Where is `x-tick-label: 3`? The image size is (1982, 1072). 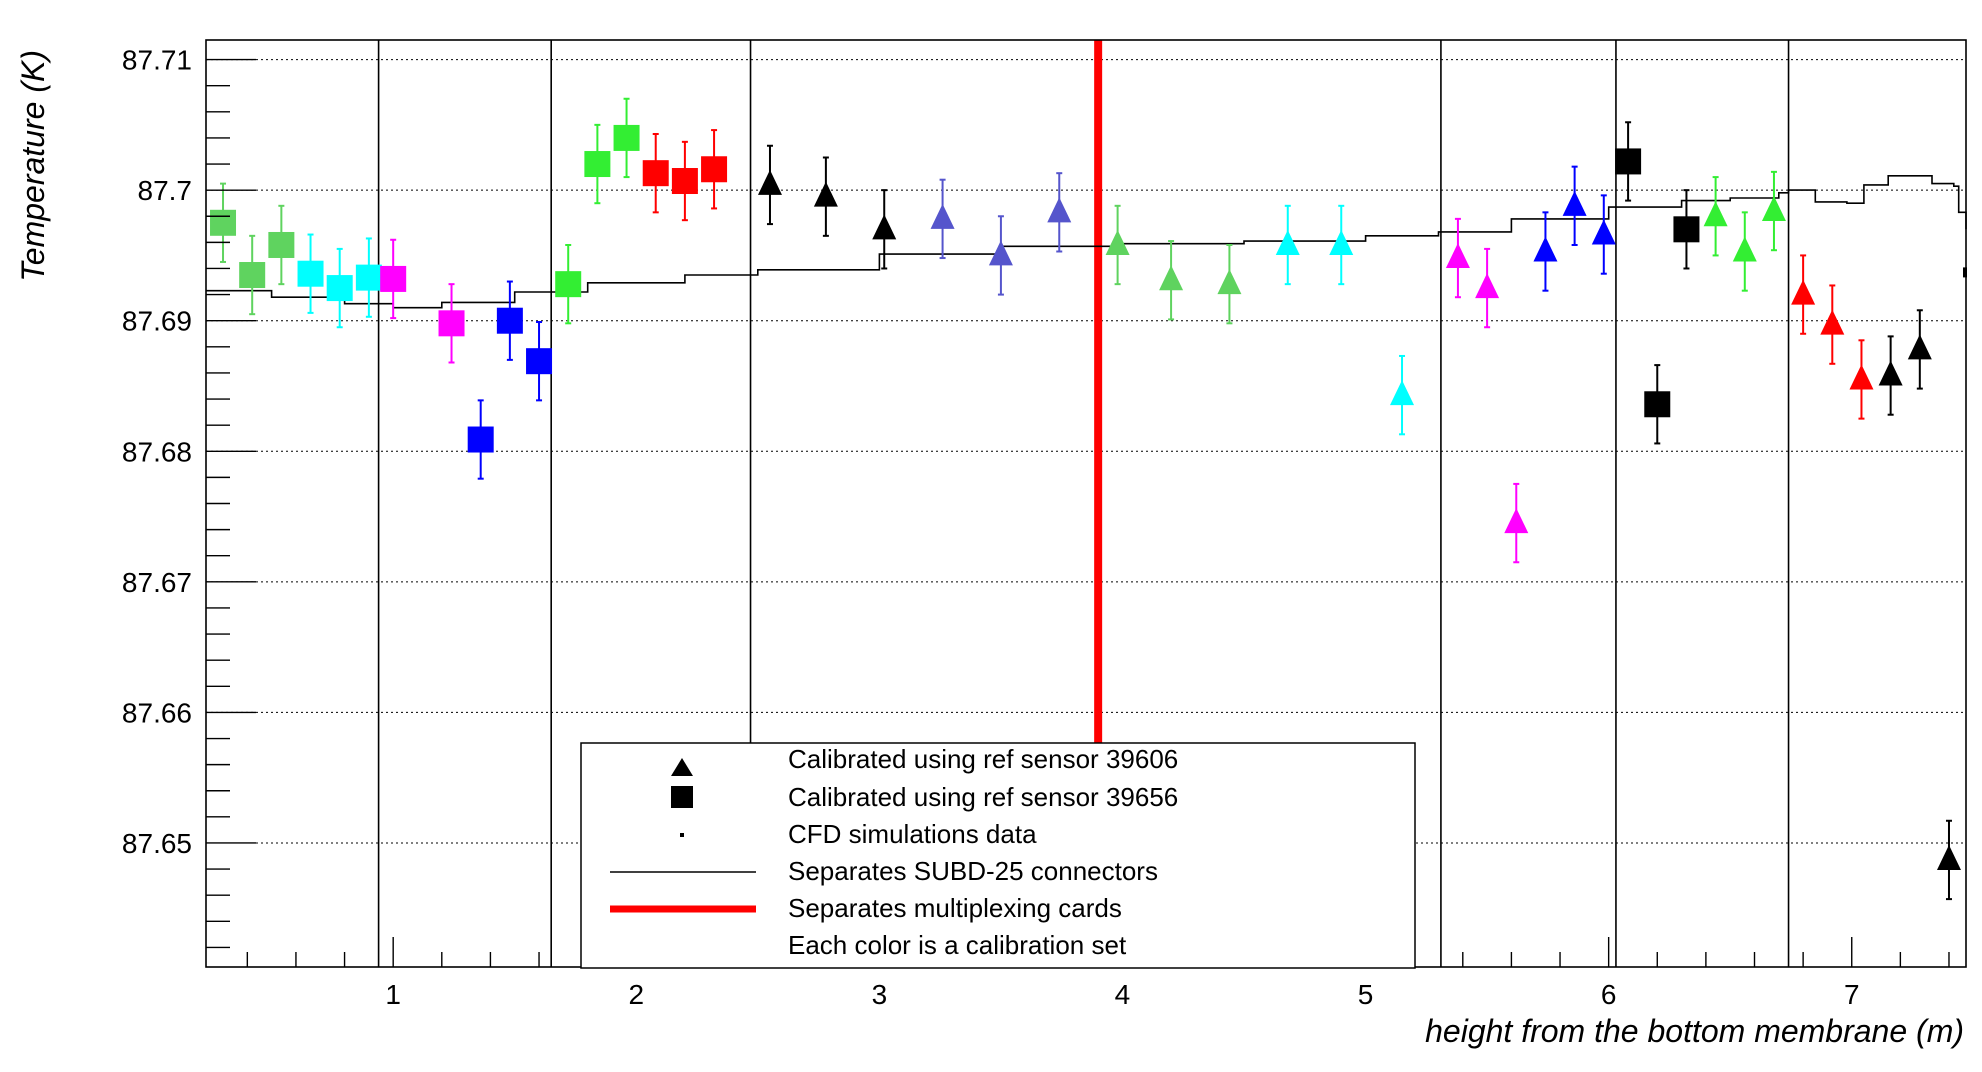 x-tick-label: 3 is located at coordinates (880, 994).